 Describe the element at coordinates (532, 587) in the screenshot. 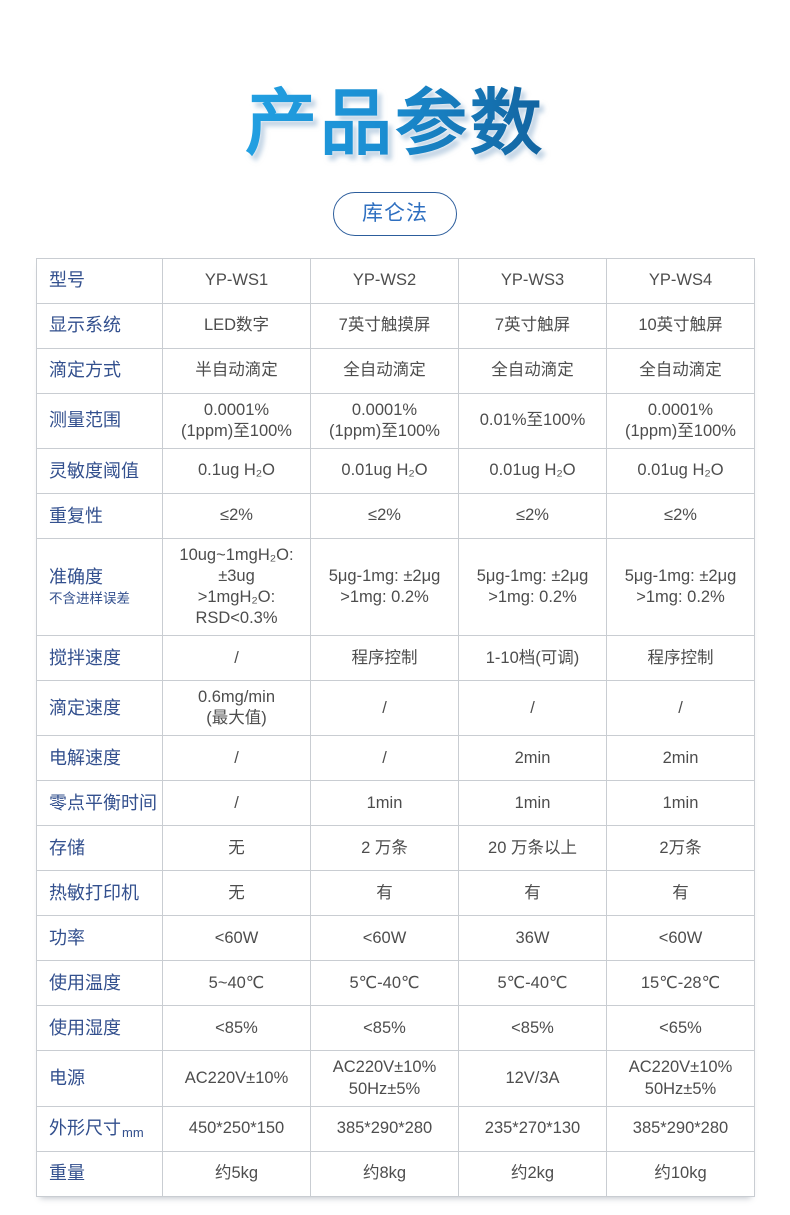

I see `spec-value-ws3: 5μg-1mg: ±2μg >1mg: 0.2%` at that location.